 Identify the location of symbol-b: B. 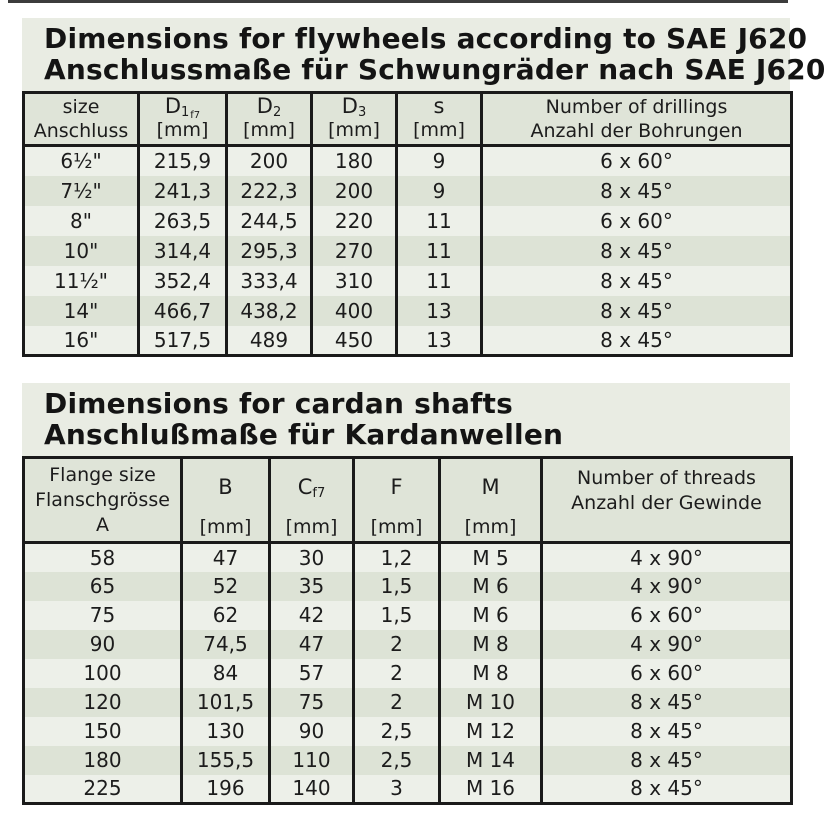
(225, 487).